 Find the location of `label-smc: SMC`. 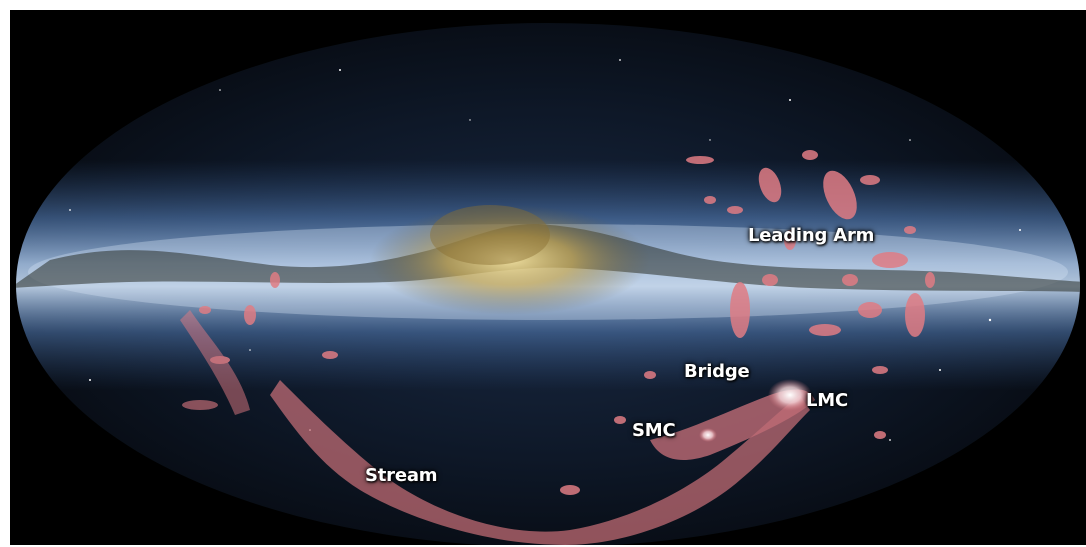

label-smc: SMC is located at coordinates (654, 430).